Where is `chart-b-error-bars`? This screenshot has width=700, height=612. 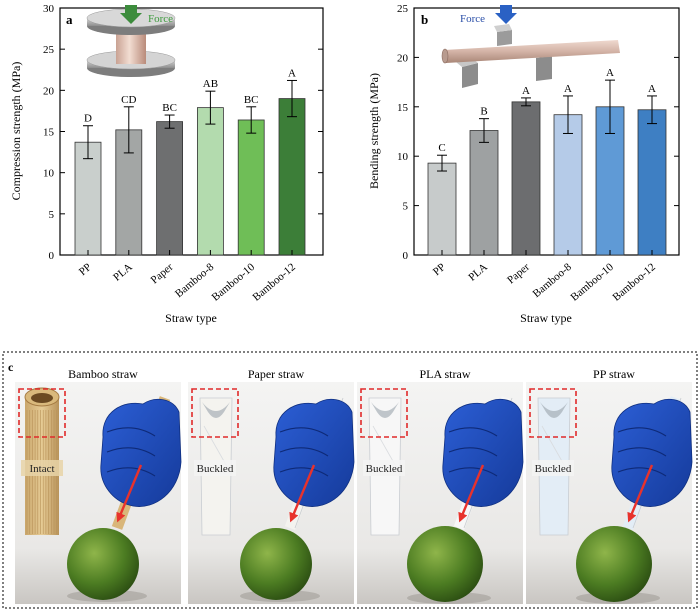 chart-b-error-bars is located at coordinates (547, 125).